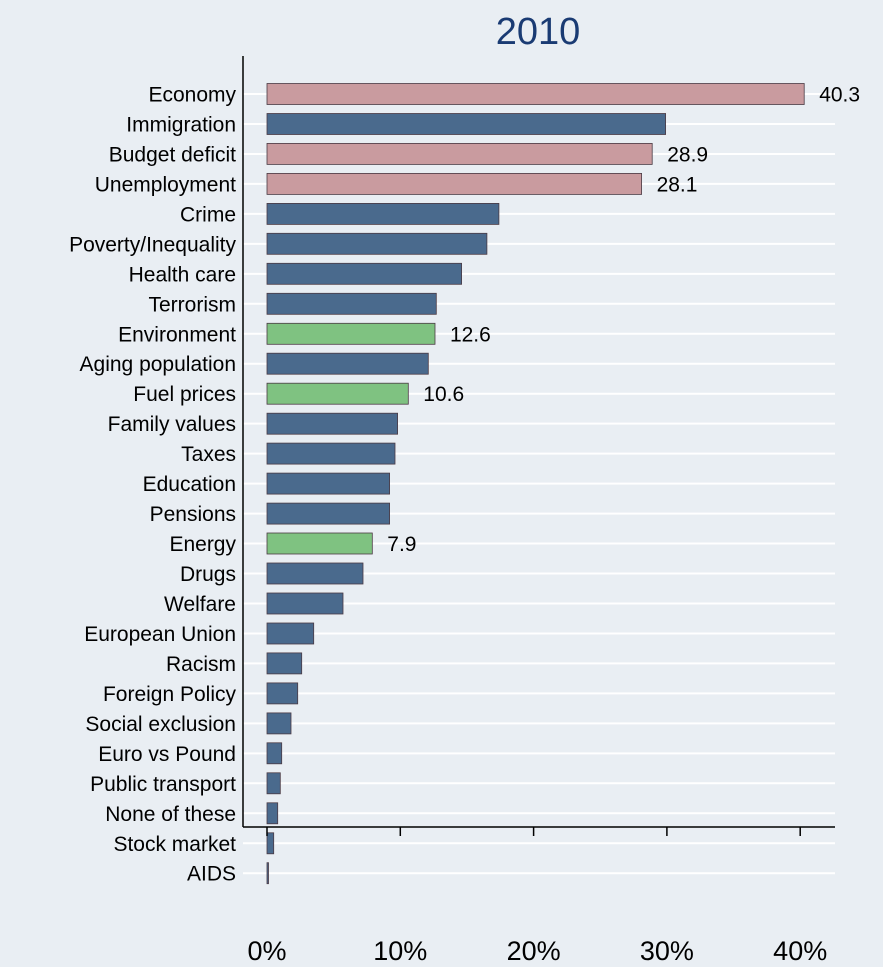 The height and width of the screenshot is (967, 883). Describe the element at coordinates (331, 453) in the screenshot. I see `bar-taxes` at that location.